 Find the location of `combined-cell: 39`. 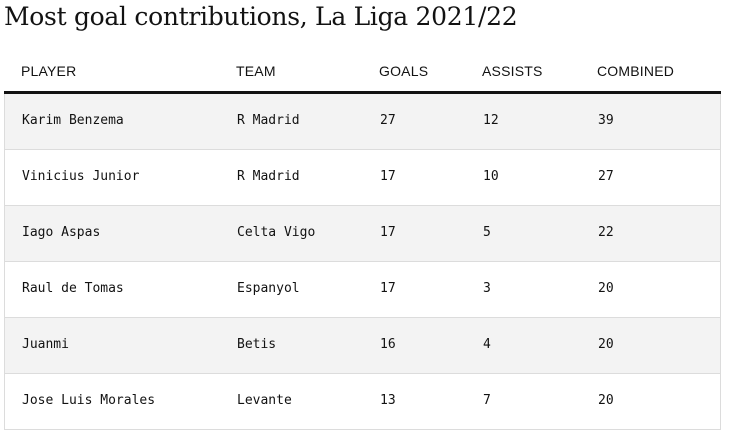

combined-cell: 39 is located at coordinates (606, 120).